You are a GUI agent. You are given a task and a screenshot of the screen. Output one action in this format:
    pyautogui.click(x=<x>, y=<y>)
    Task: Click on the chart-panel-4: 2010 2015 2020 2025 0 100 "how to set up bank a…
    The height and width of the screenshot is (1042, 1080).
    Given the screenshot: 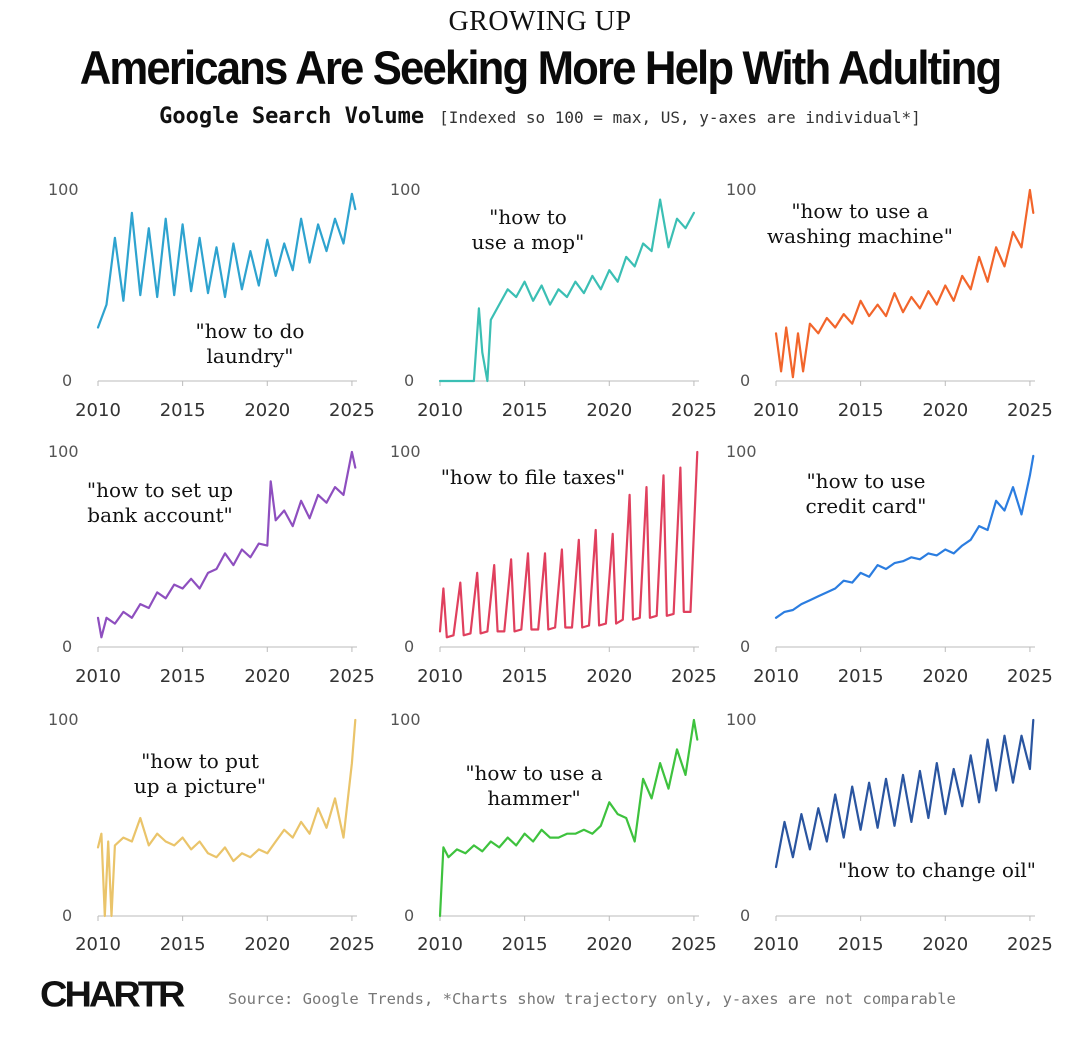 What is the action you would take?
    pyautogui.click(x=211, y=564)
    